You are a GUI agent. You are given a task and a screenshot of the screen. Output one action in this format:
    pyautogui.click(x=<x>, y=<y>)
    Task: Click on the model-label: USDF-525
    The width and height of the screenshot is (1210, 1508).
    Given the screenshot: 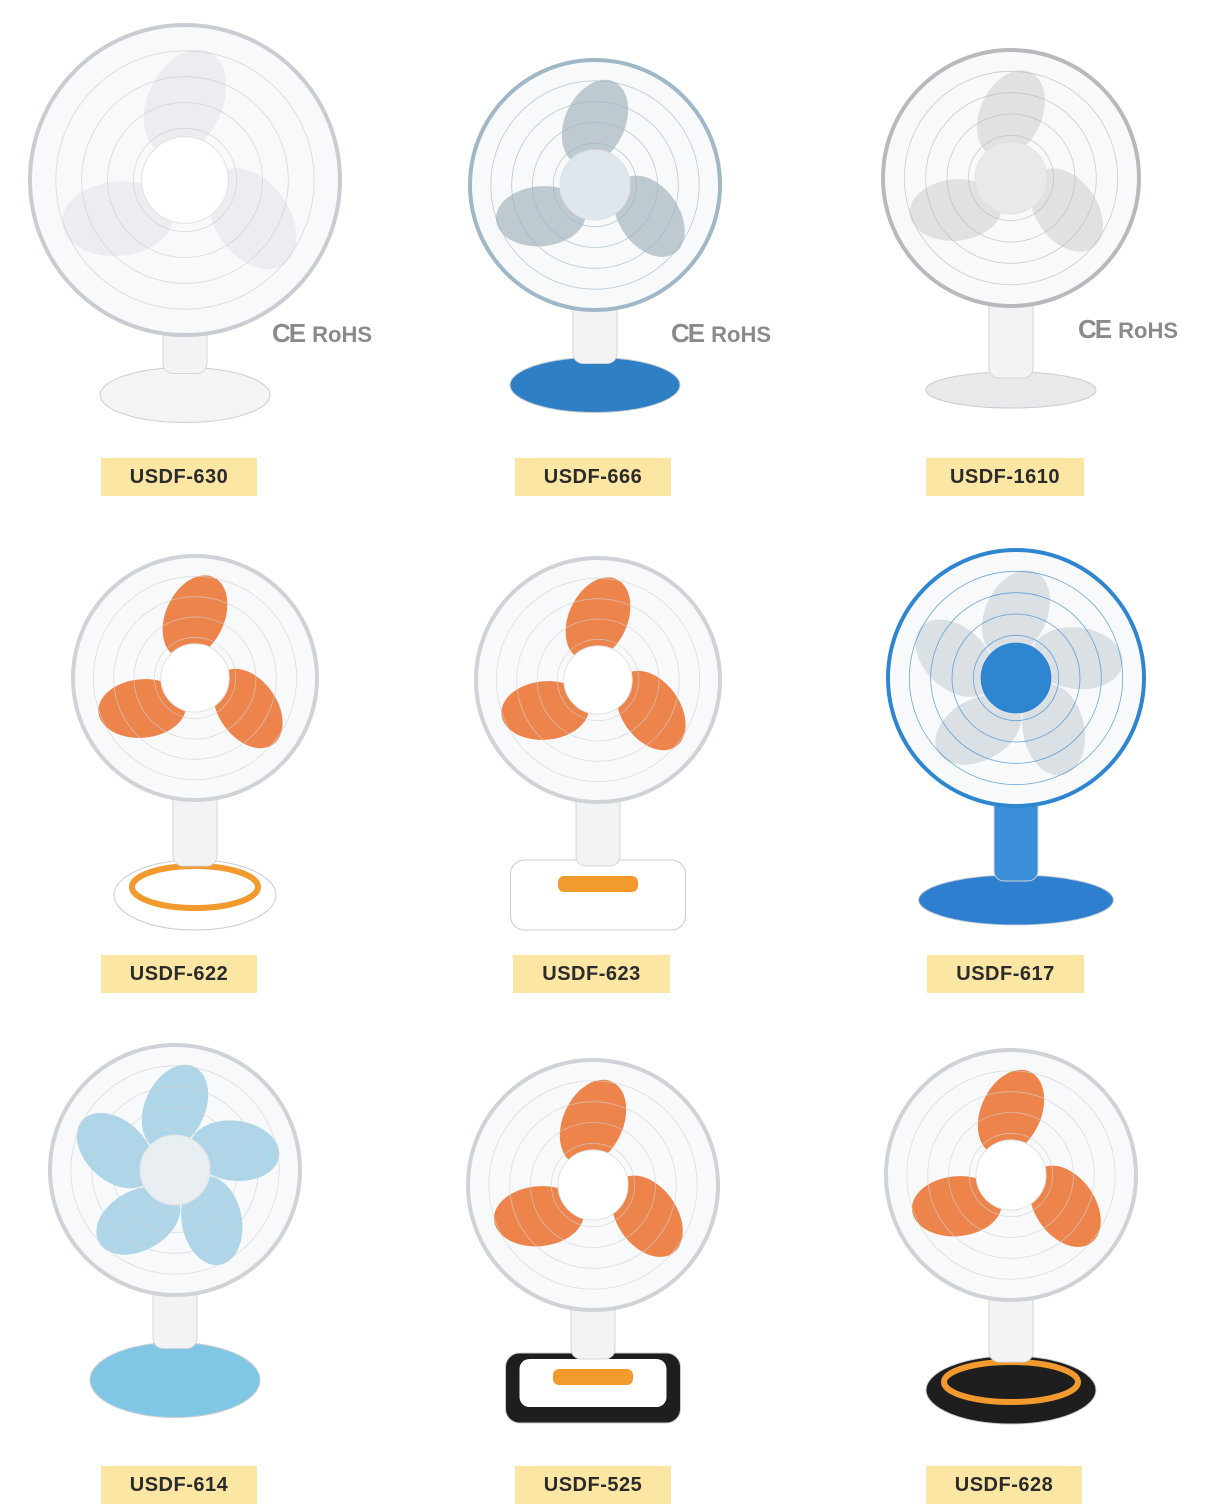 What is the action you would take?
    pyautogui.click(x=593, y=1485)
    